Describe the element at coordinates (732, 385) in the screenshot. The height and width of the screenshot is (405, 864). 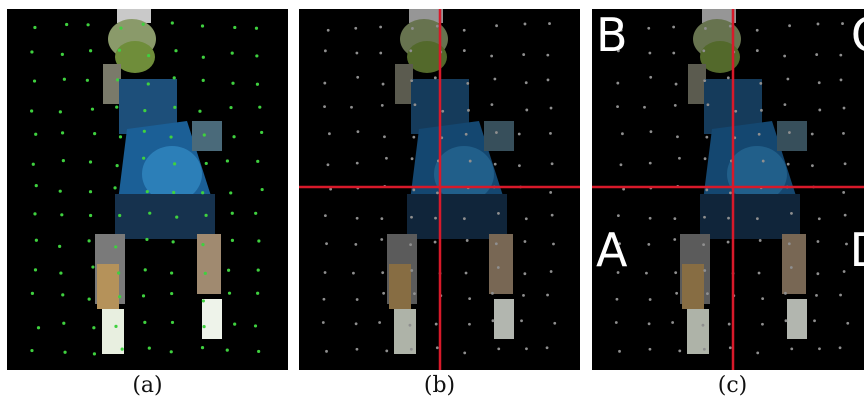
I see `caption-c: (c)` at that location.